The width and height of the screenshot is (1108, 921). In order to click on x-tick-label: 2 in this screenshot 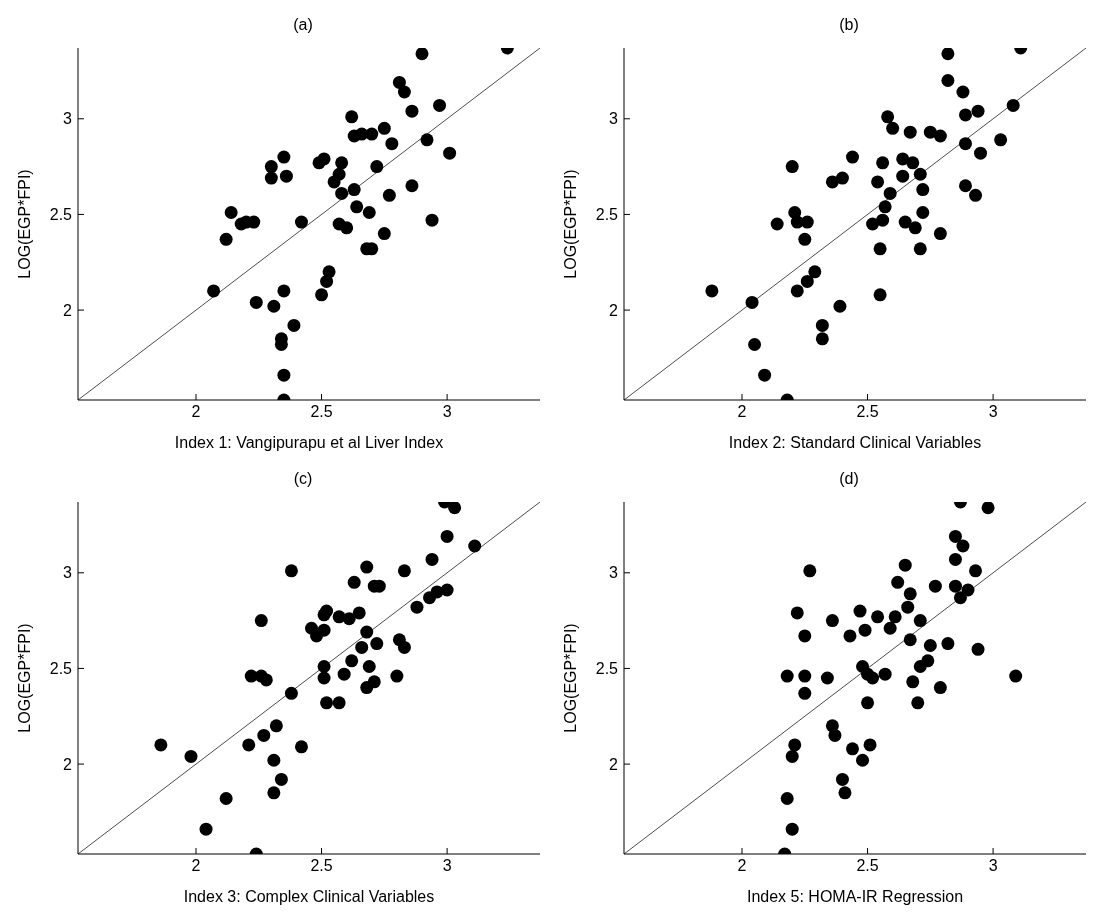, I will do `click(196, 866)`.